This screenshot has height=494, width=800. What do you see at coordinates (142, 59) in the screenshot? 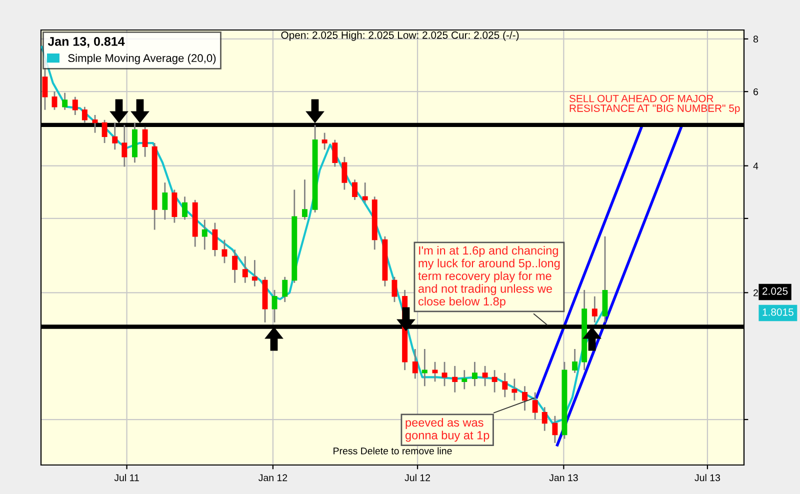
I see `legend-label: Simple Moving Average (20,0)` at bounding box center [142, 59].